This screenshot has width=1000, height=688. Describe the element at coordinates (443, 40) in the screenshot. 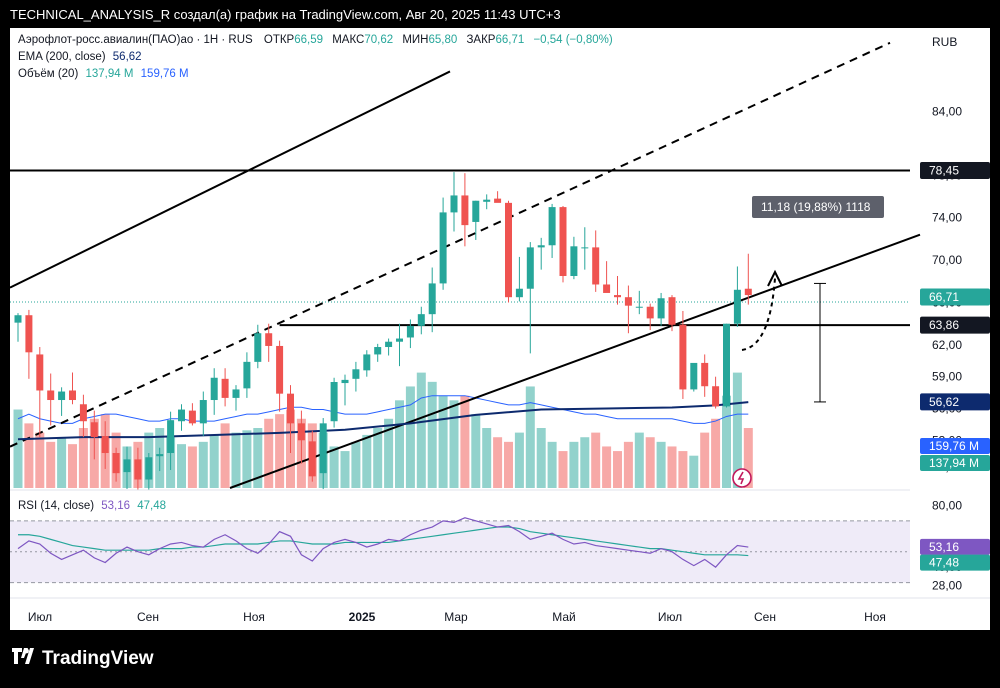

I see `low-value: 65,80` at that location.